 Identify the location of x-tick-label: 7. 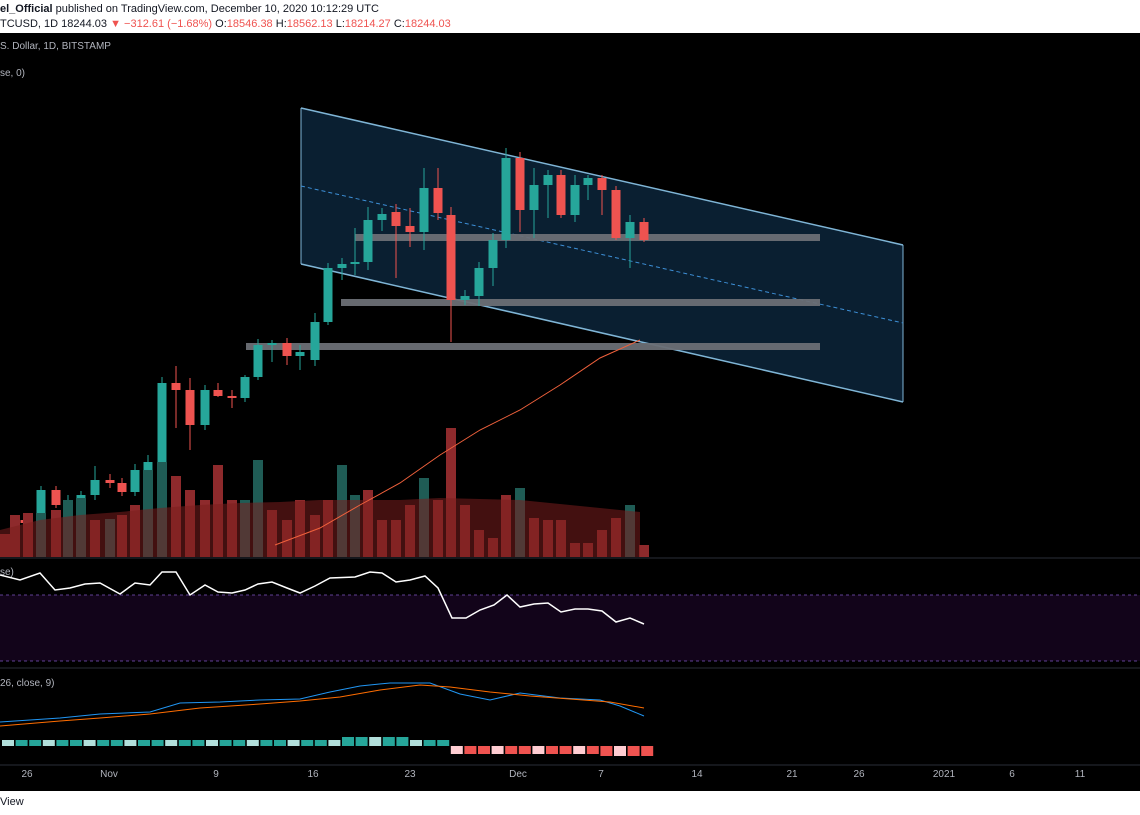
(601, 774).